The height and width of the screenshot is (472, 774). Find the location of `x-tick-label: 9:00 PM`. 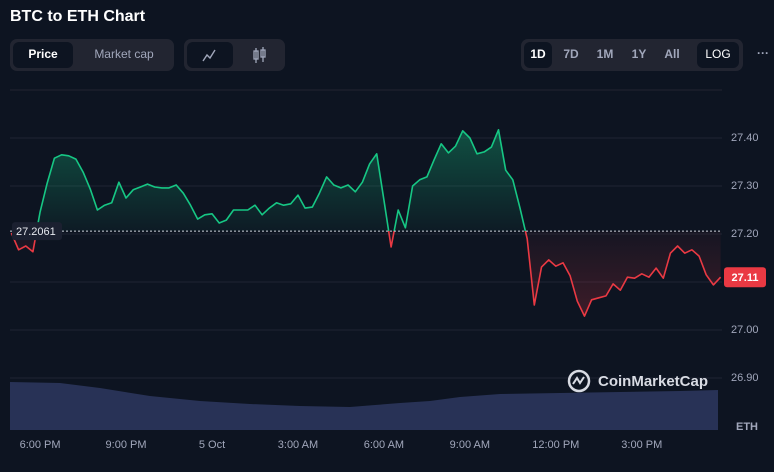

x-tick-label: 9:00 PM is located at coordinates (126, 445).